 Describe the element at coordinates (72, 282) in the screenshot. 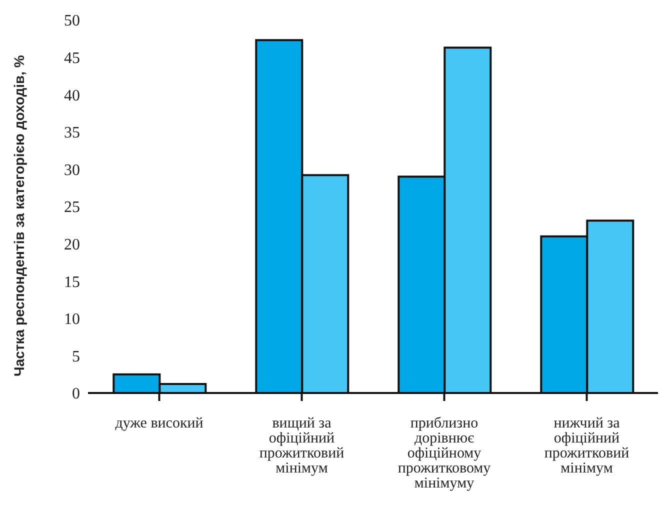

I see `y-tick-label: 15` at that location.